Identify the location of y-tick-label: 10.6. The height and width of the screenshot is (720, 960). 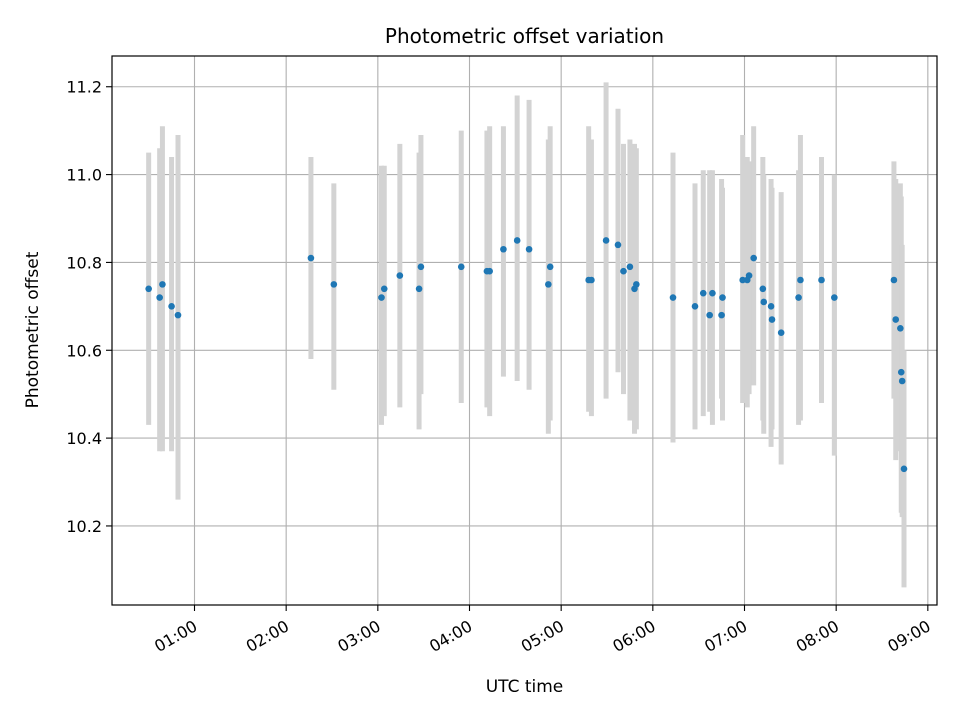
(84, 350).